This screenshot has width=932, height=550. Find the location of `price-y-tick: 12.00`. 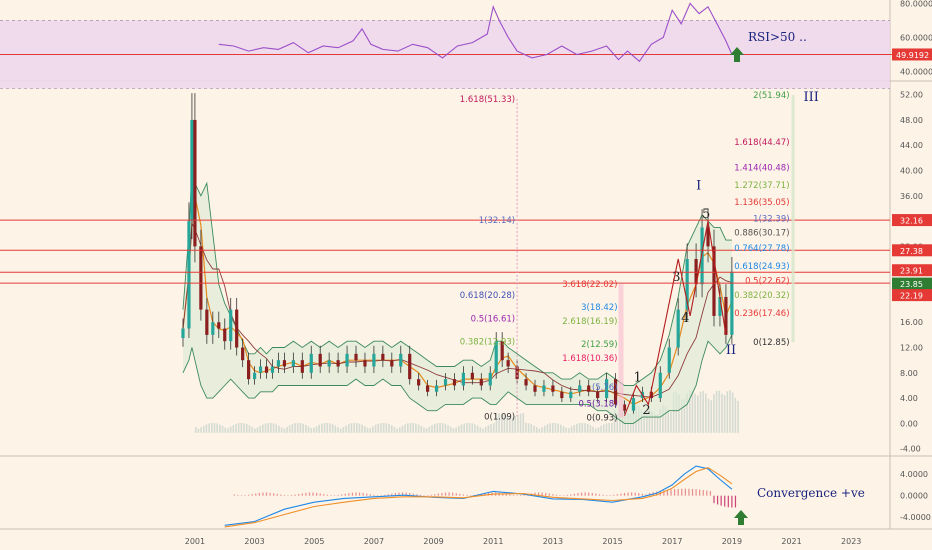

price-y-tick: 12.00 is located at coordinates (911, 348).